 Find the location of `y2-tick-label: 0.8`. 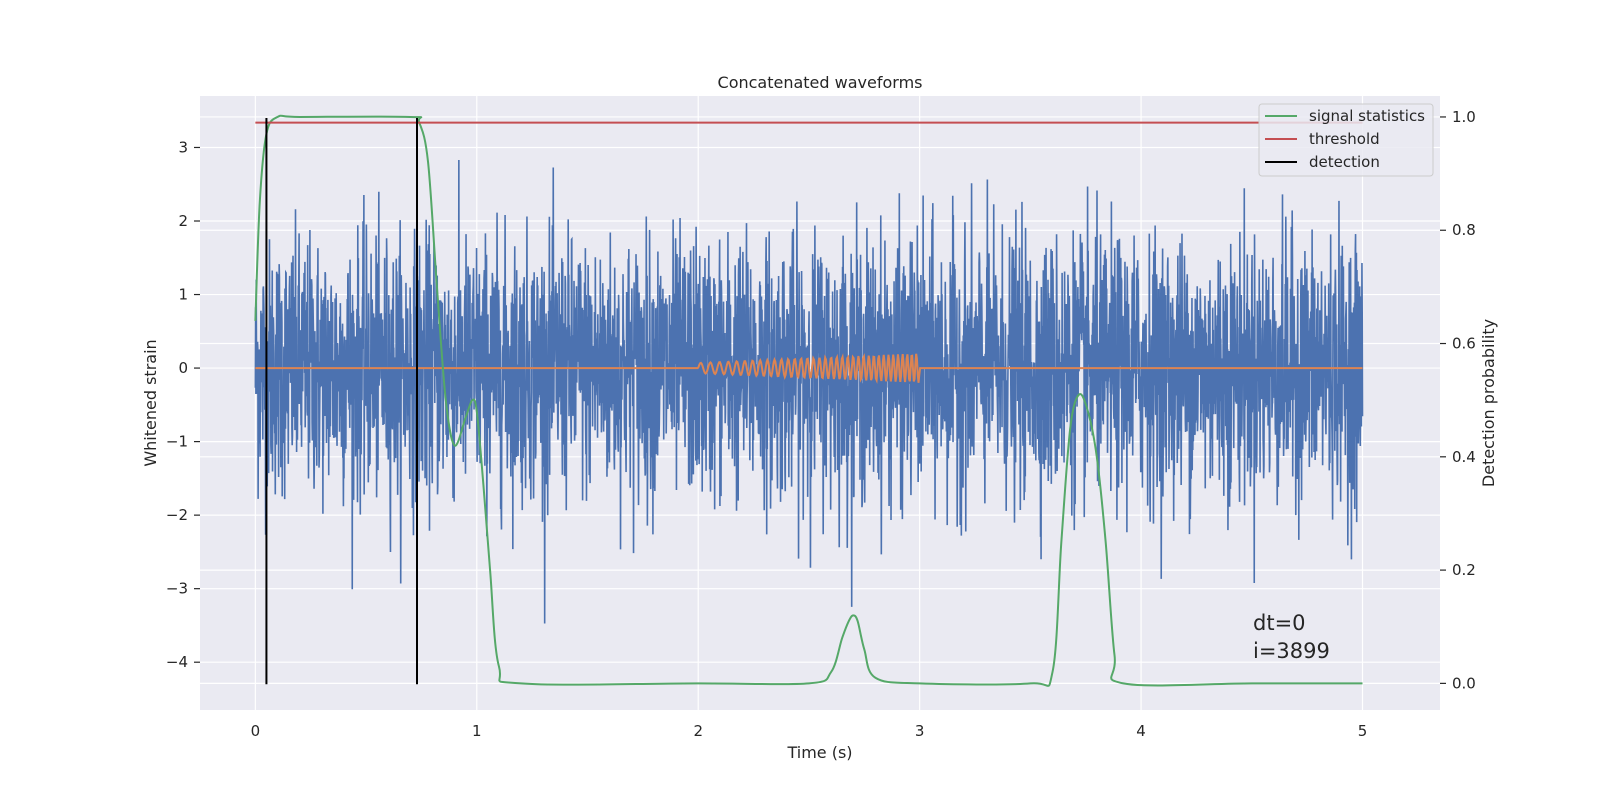

y2-tick-label: 0.8 is located at coordinates (1464, 230).